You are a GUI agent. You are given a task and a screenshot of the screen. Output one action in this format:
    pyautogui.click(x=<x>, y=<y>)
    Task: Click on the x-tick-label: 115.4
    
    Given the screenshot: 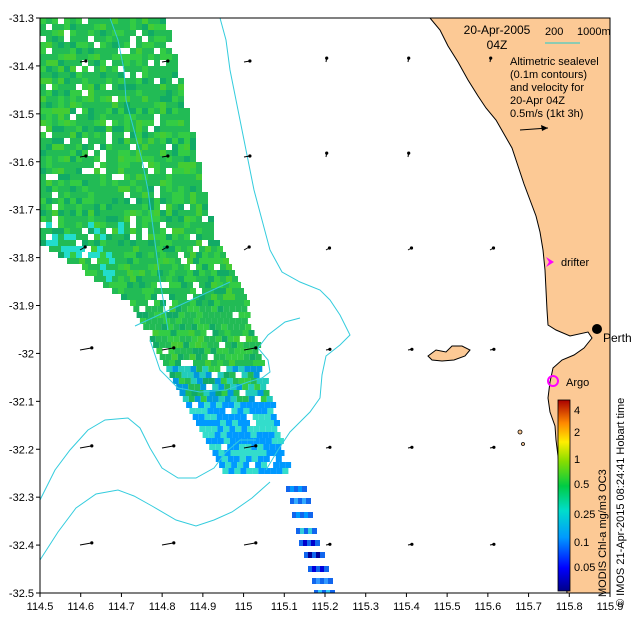 What is the action you would take?
    pyautogui.click(x=406, y=607)
    